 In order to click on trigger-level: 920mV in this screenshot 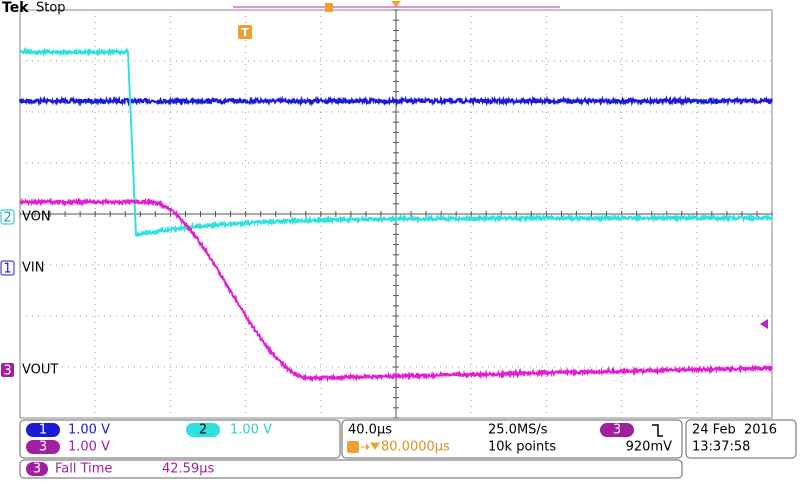, I will do `click(649, 447)`.